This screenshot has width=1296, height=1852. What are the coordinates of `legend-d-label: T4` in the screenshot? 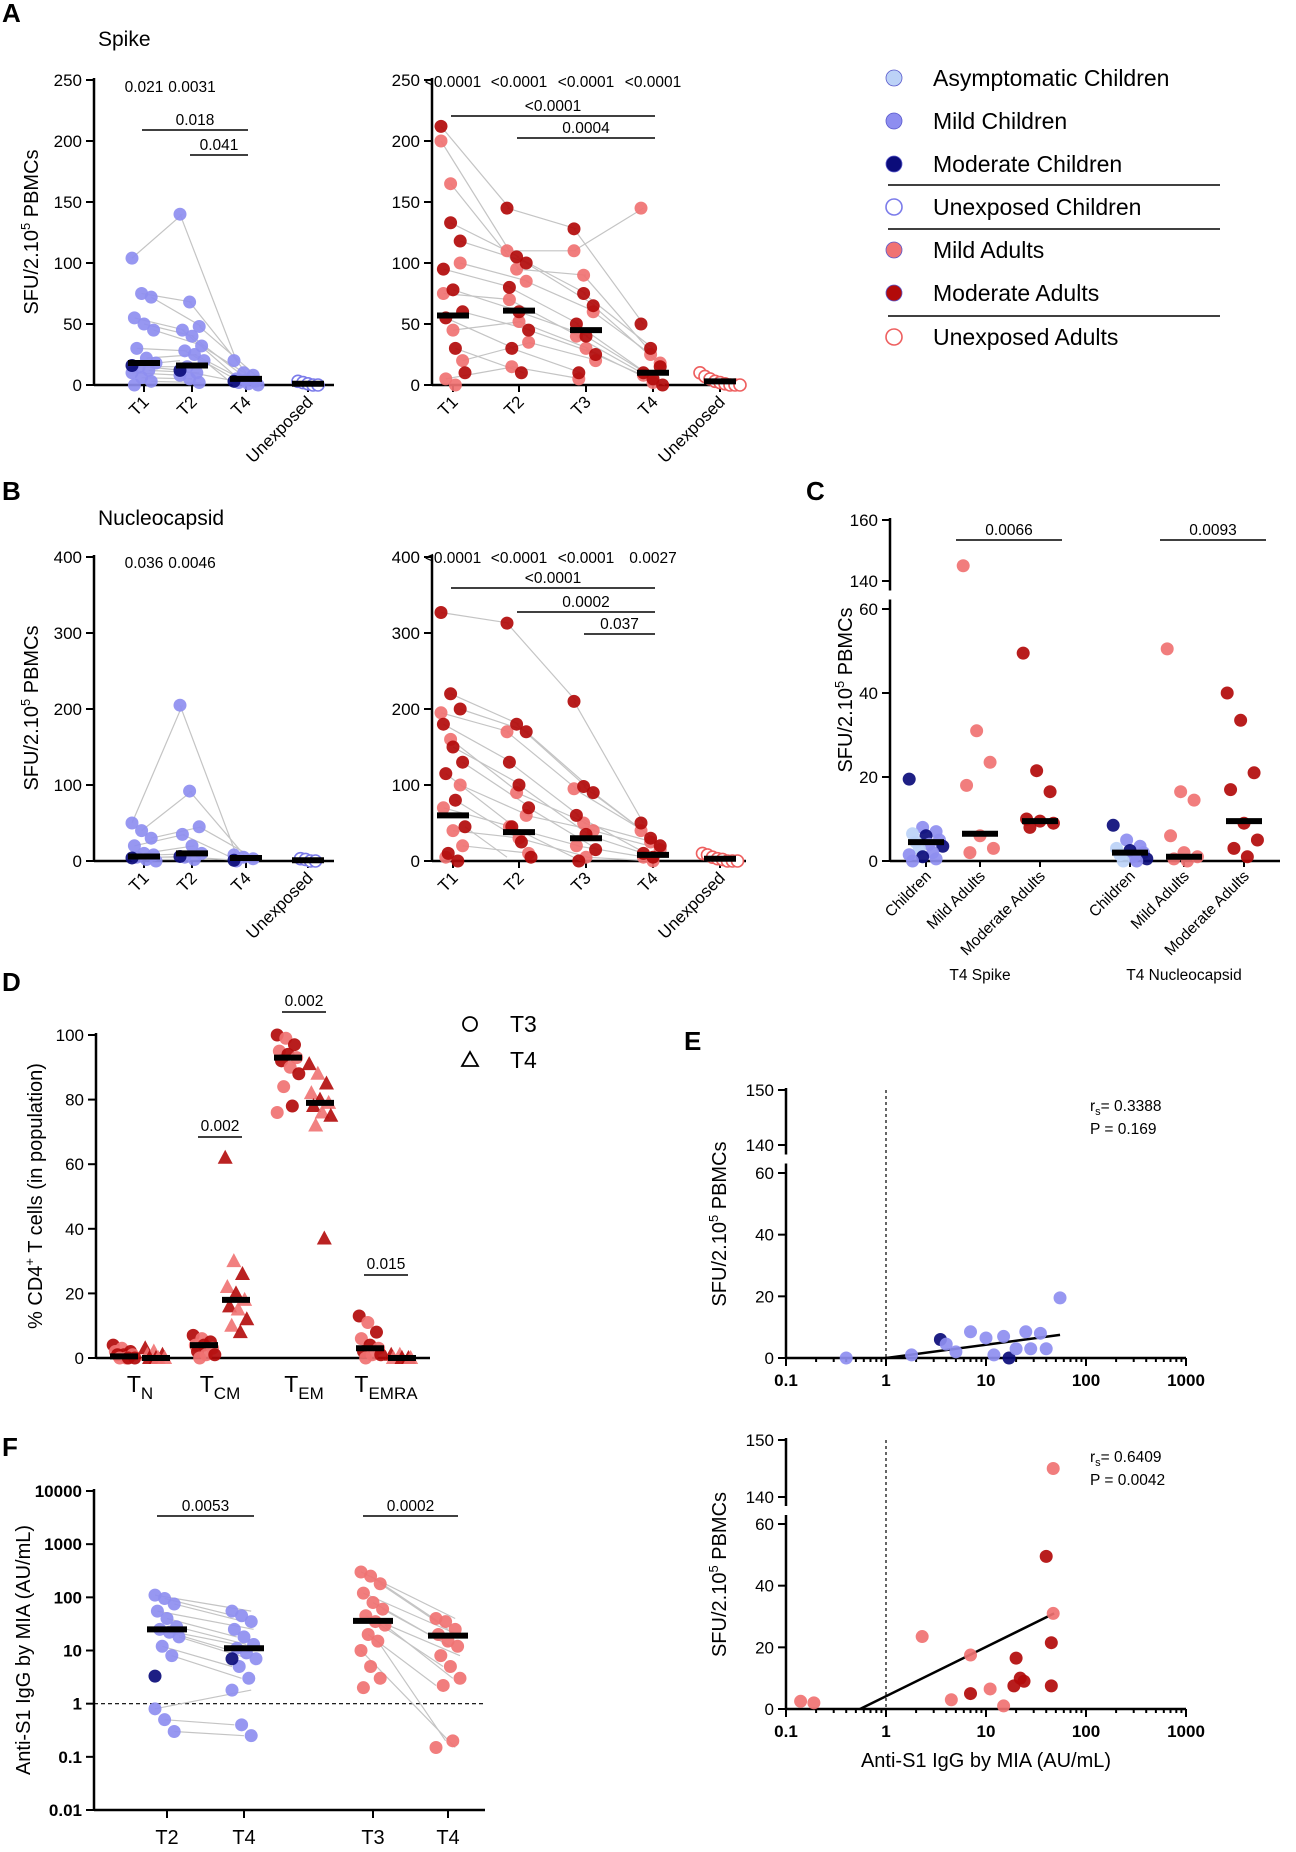 It's located at (523, 1060).